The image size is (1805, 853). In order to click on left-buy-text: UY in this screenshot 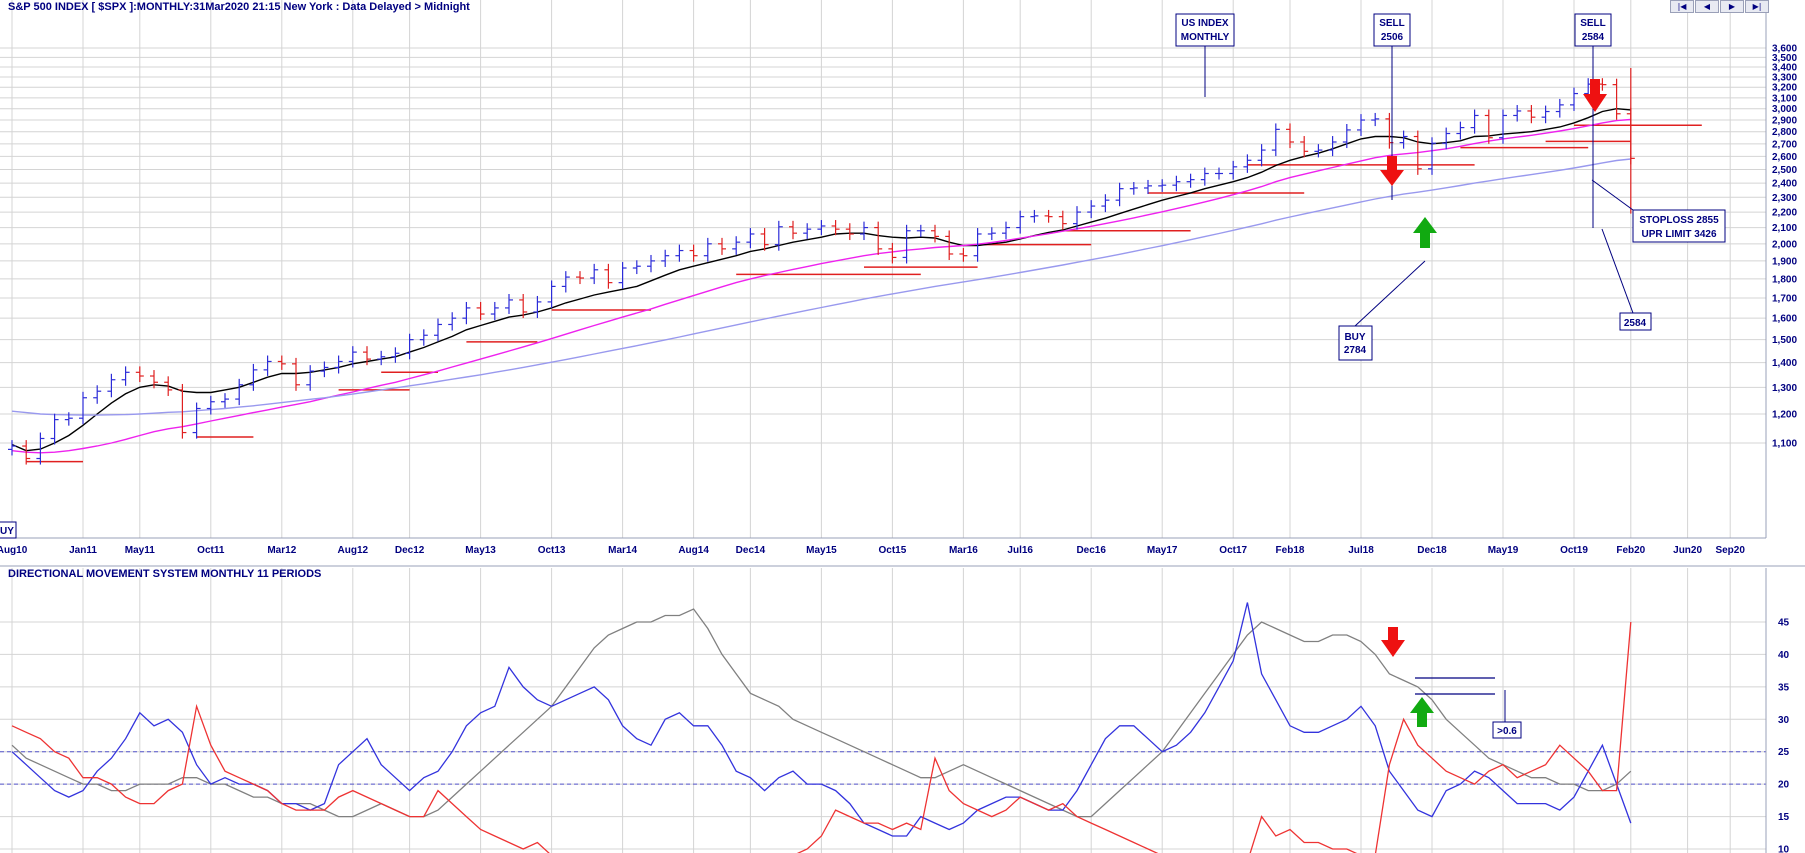, I will do `click(7, 531)`.